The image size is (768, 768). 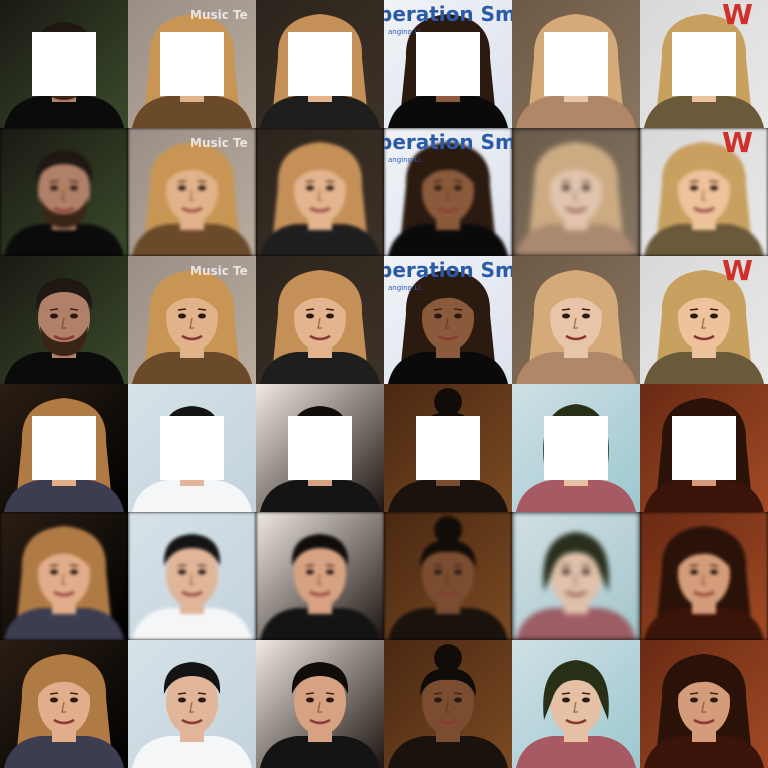 I want to click on original-face-f: W, so click(x=704, y=320).